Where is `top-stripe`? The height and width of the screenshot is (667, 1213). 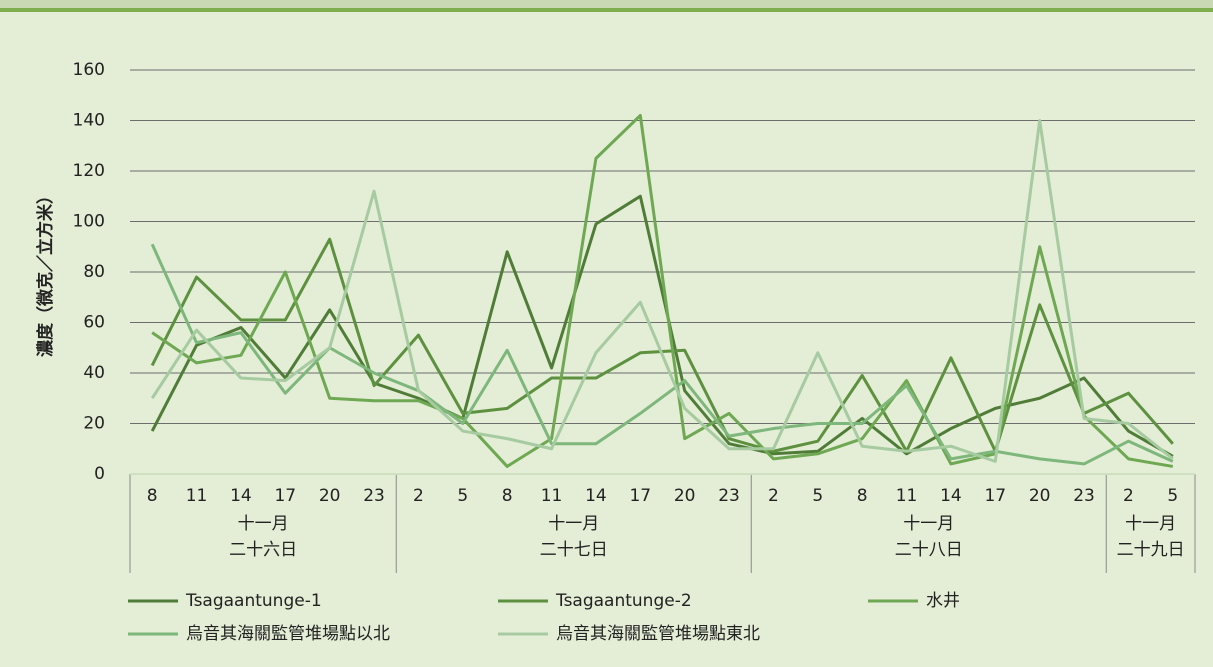 top-stripe is located at coordinates (606, 10).